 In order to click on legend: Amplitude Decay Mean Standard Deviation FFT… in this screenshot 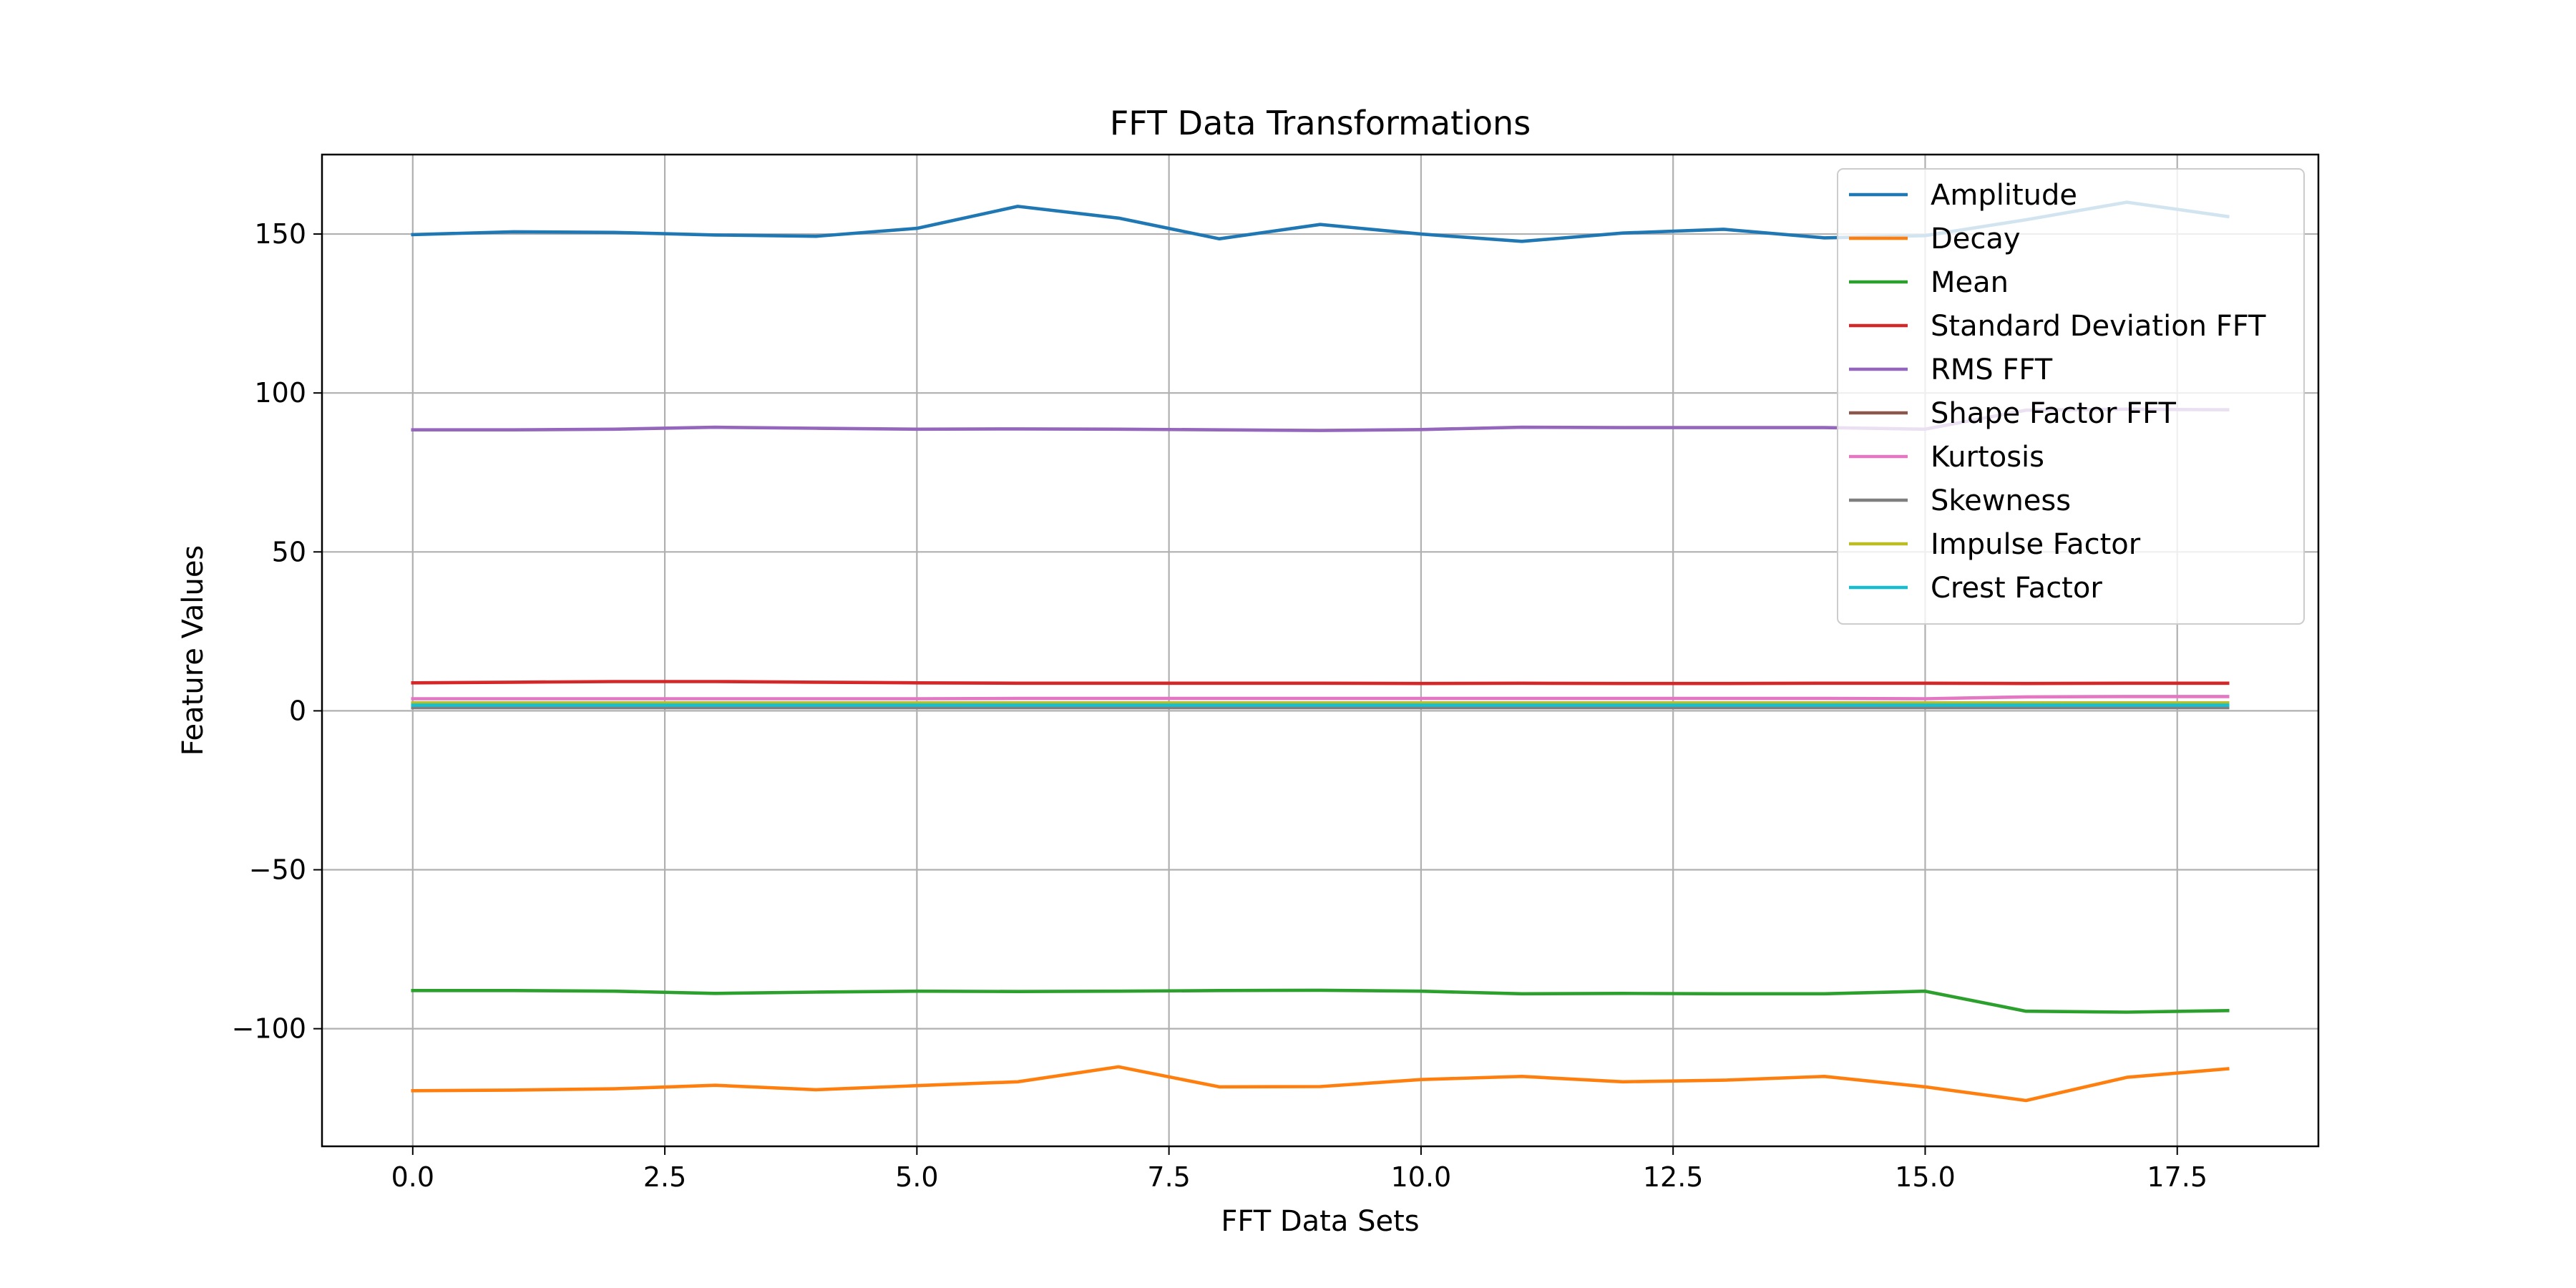, I will do `click(2071, 396)`.